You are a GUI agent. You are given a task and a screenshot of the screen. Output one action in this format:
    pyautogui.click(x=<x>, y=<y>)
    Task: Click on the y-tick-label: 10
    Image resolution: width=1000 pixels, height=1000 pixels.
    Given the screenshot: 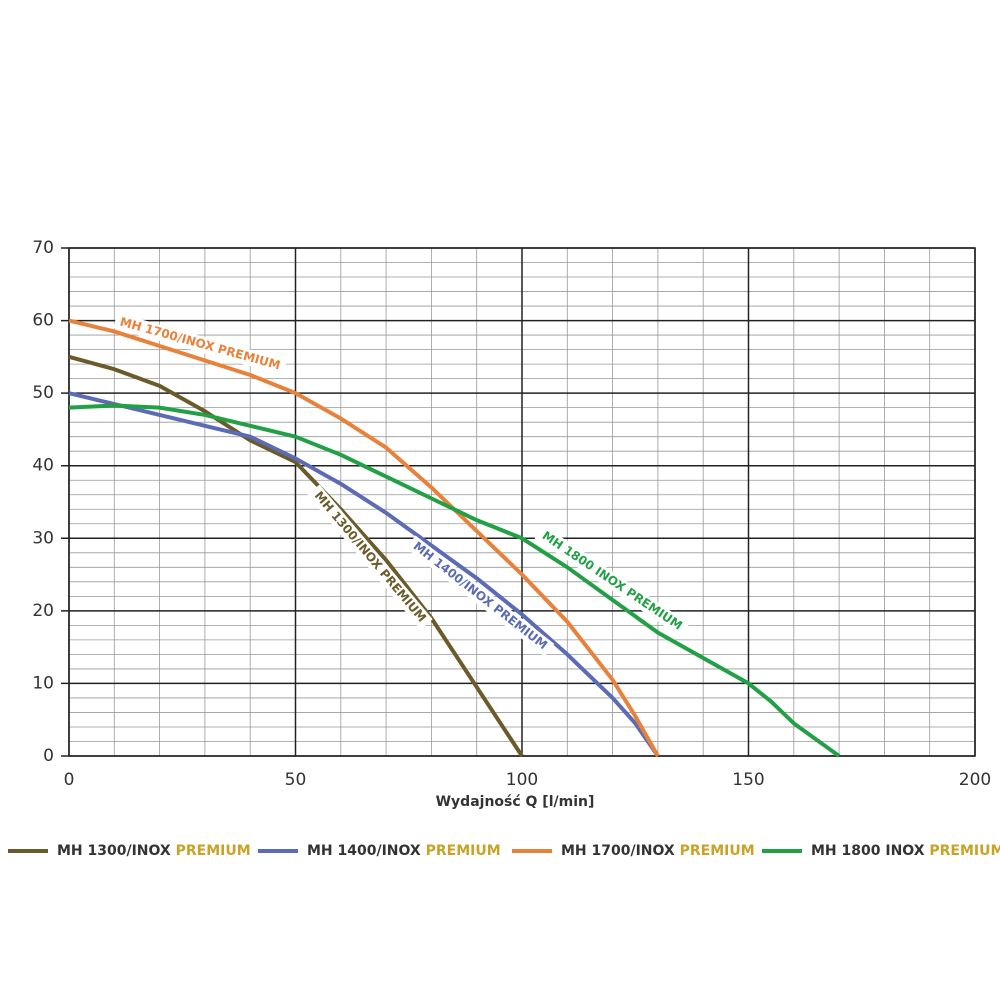 What is the action you would take?
    pyautogui.click(x=43, y=683)
    